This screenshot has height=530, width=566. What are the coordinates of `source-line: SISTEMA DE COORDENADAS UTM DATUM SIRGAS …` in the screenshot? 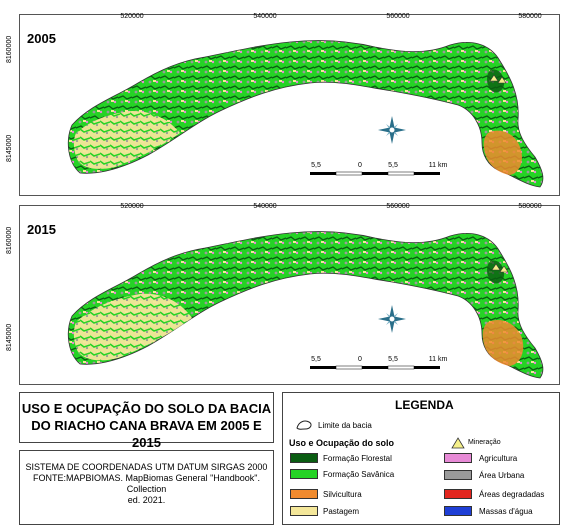 It's located at (146, 467).